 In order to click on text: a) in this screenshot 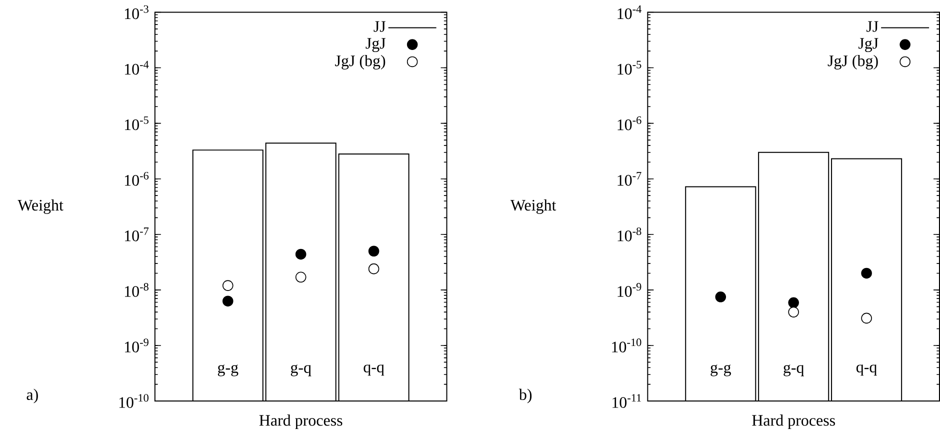, I will do `click(32, 396)`.